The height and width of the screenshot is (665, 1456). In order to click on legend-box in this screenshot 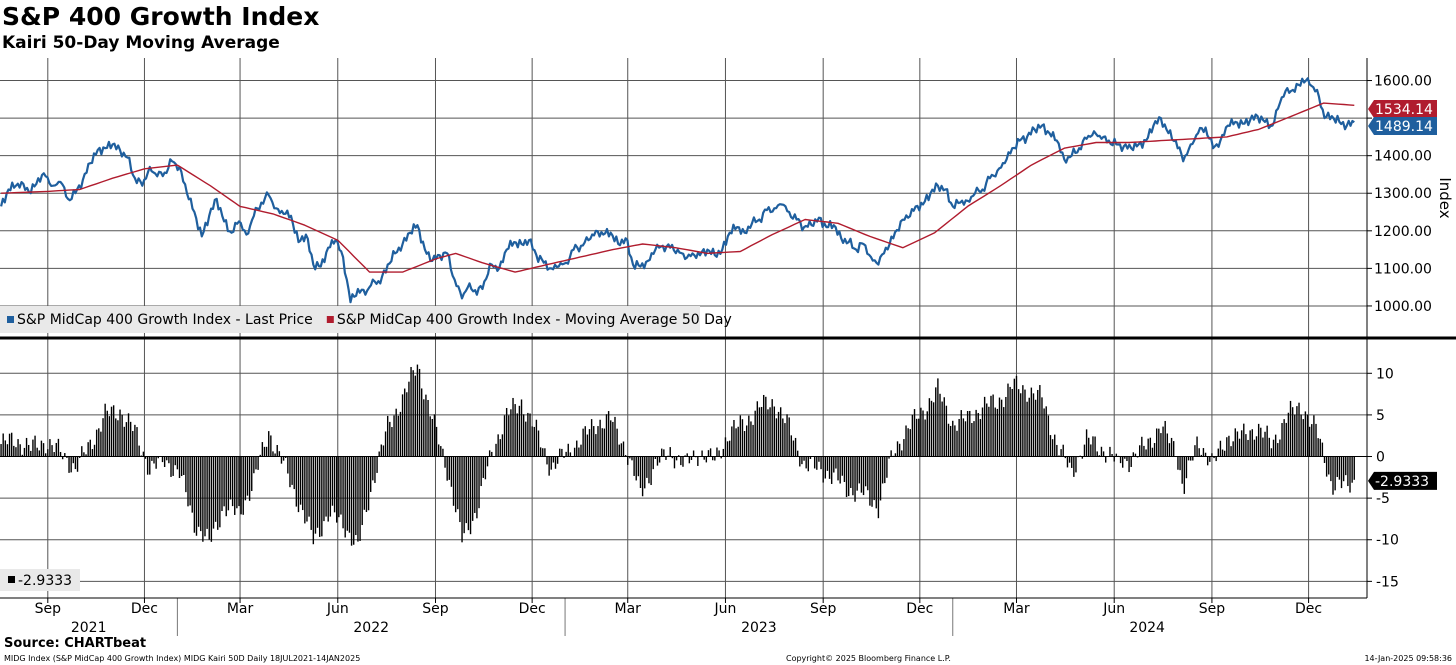, I will do `click(350, 319)`.